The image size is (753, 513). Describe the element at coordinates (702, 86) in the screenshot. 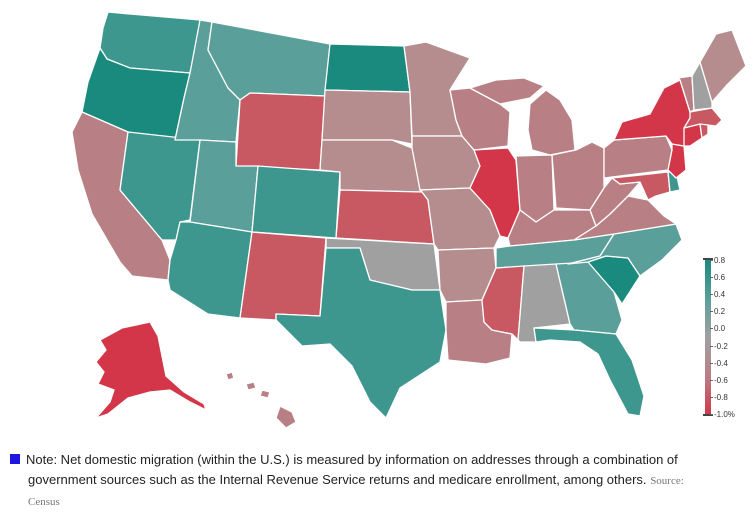

I see `state-nh` at that location.